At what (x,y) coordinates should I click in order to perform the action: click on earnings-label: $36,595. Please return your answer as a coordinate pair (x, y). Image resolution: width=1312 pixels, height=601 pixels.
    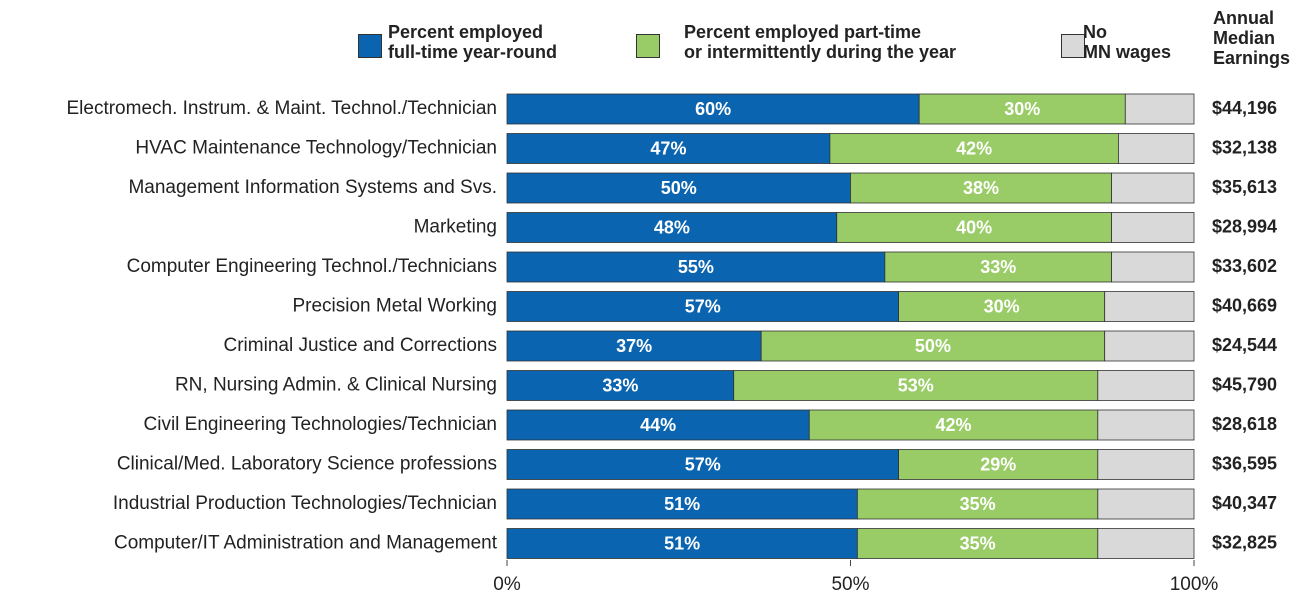
    Looking at the image, I should click on (1244, 463).